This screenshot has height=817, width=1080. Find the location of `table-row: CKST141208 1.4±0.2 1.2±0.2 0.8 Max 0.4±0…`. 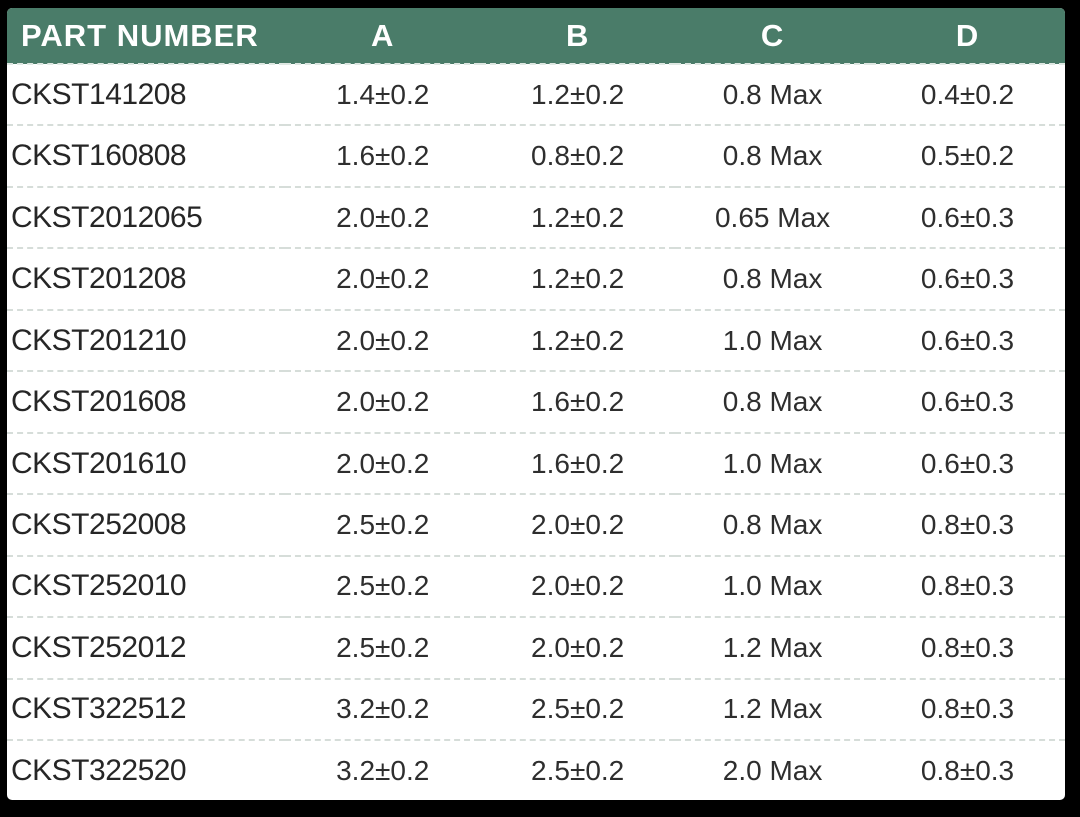

table-row: CKST141208 1.4±0.2 1.2±0.2 0.8 Max 0.4±0… is located at coordinates (536, 94).